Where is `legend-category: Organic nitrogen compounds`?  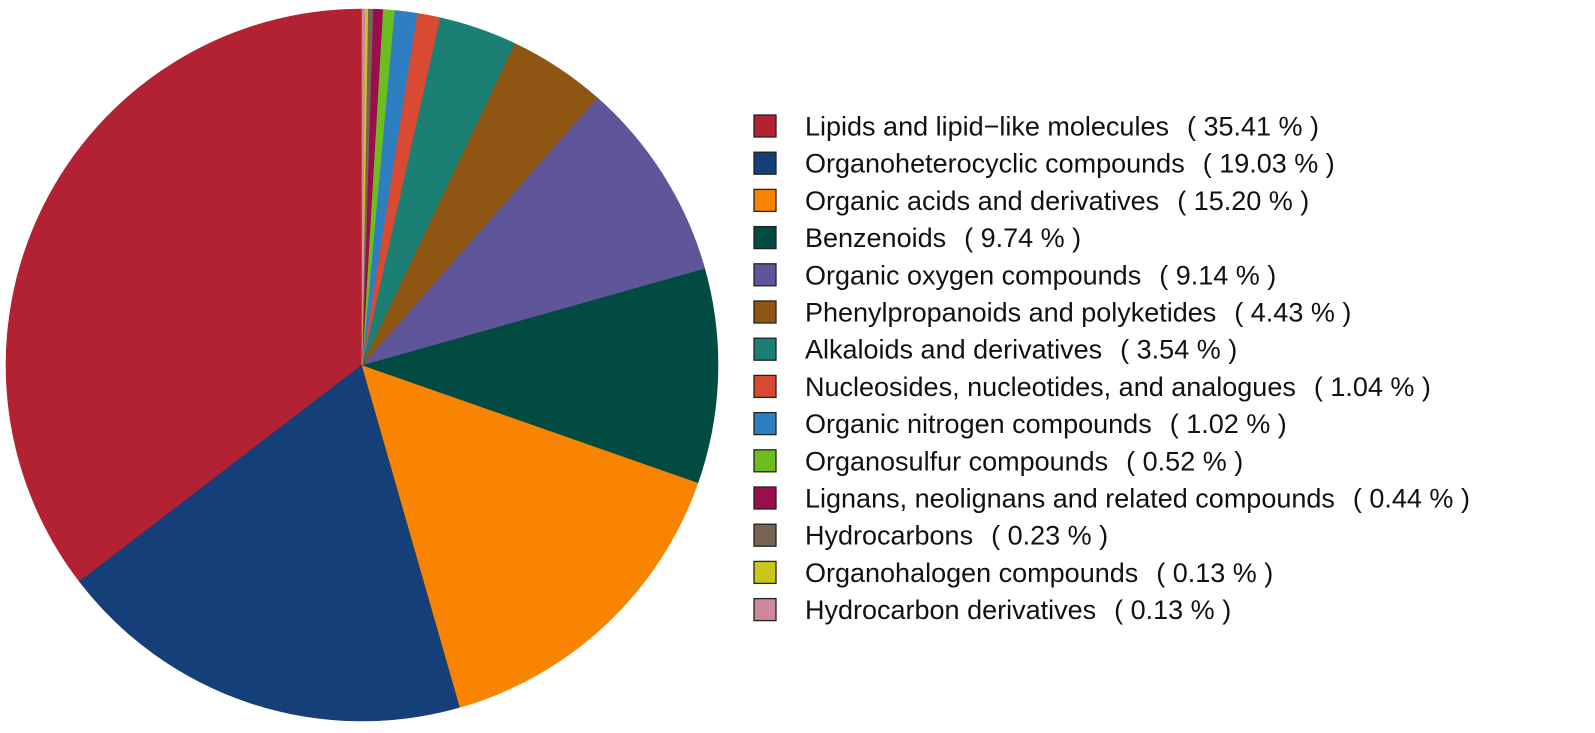
legend-category: Organic nitrogen compounds is located at coordinates (978, 424).